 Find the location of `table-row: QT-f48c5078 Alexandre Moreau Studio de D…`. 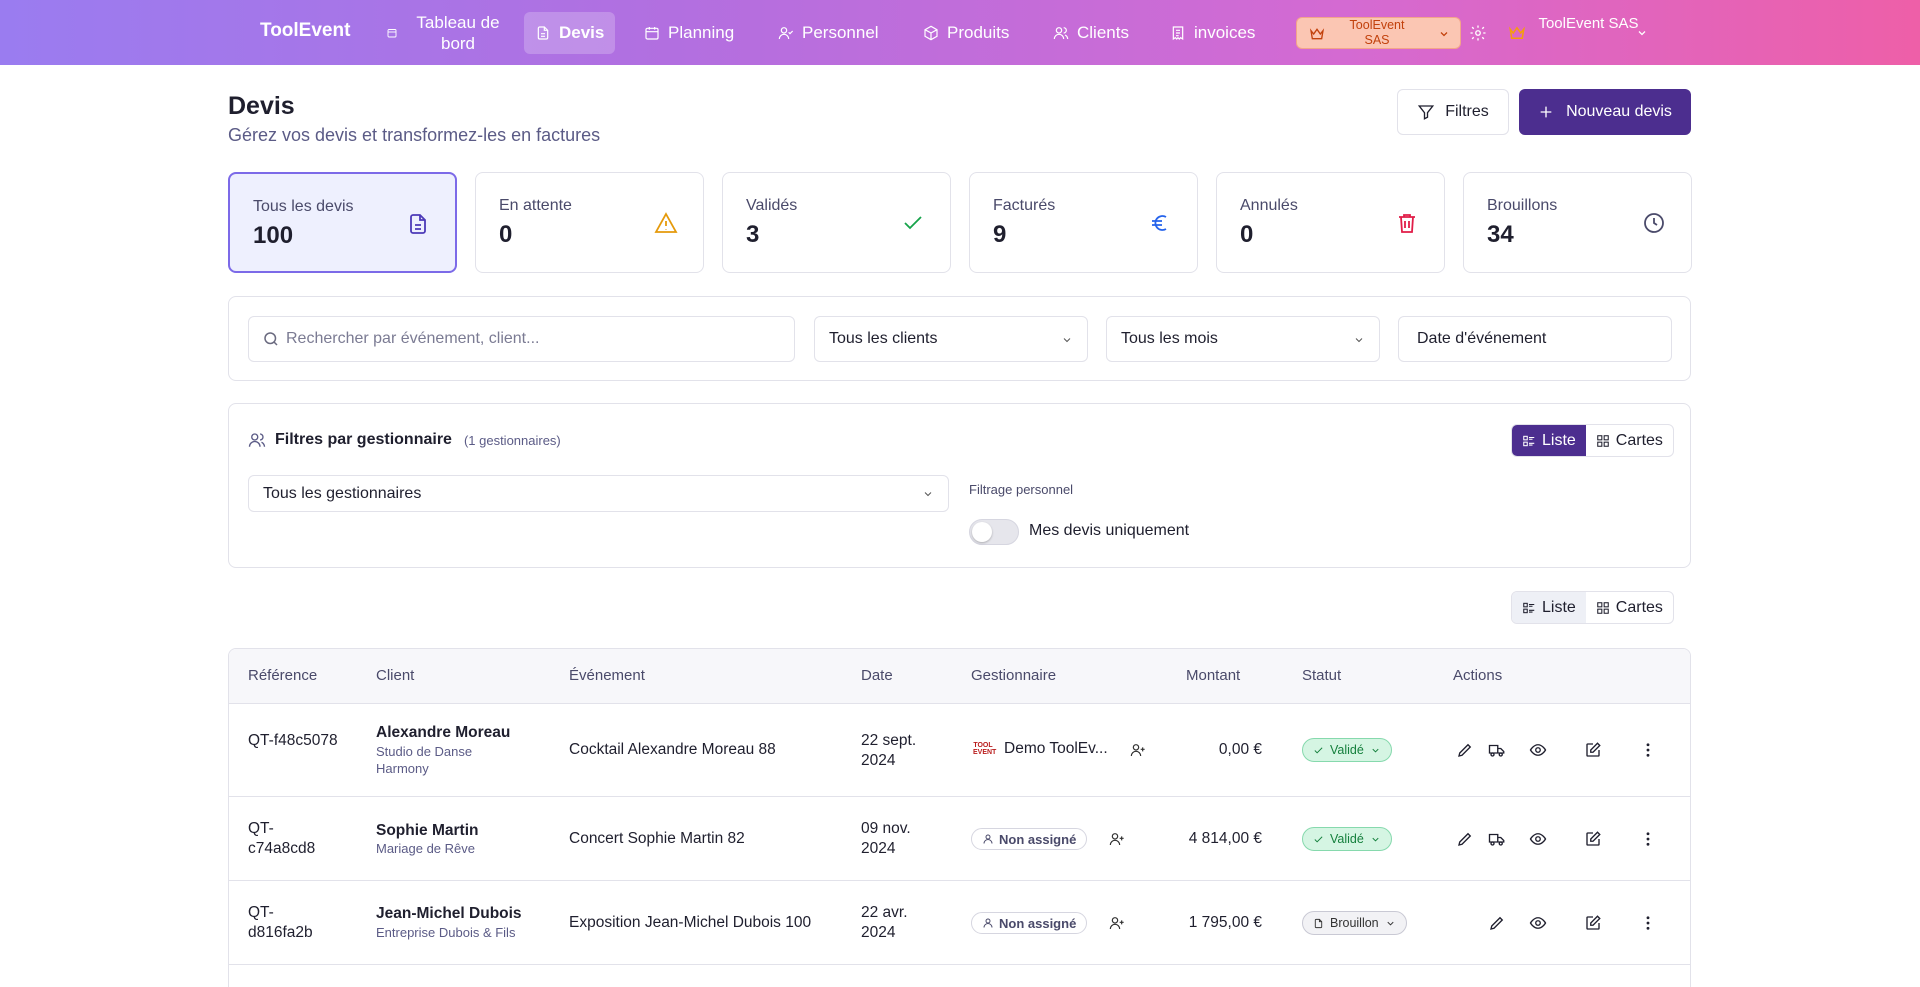

table-row: QT-f48c5078 Alexandre Moreau Studio de D… is located at coordinates (959, 750).